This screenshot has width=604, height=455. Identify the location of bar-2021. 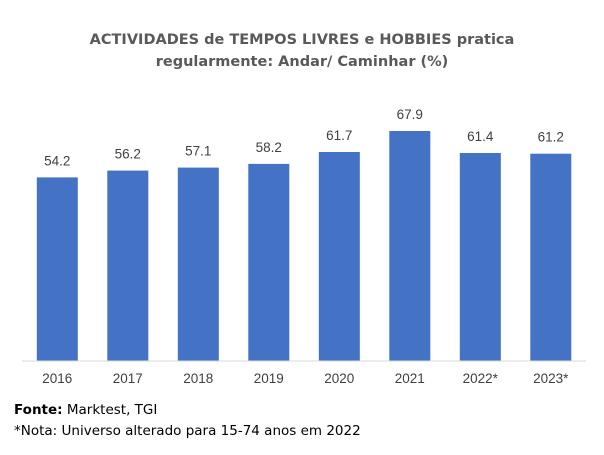
(410, 246).